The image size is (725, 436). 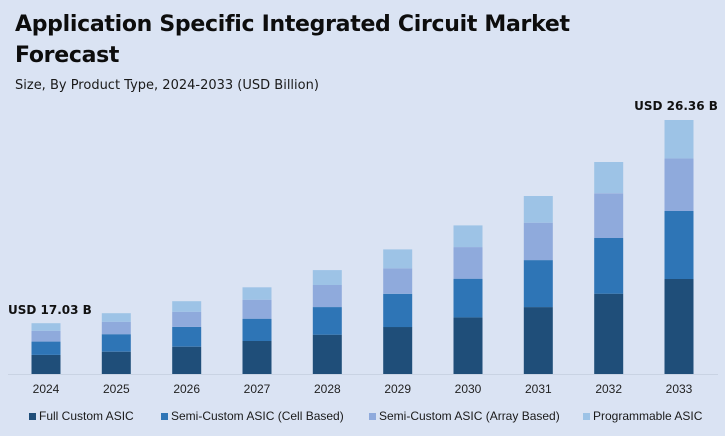 I want to click on bar-segment-2026-semi-custom-asic-cell-based, so click(x=187, y=336).